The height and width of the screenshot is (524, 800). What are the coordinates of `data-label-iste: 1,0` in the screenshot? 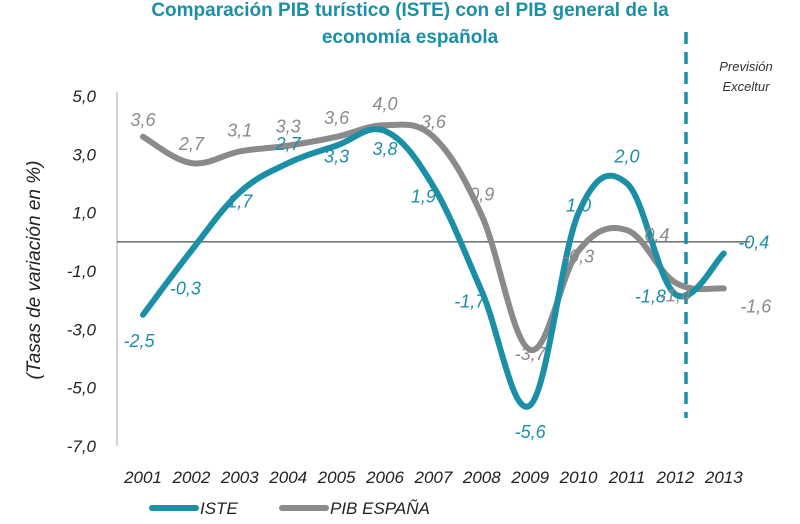 It's located at (578, 206).